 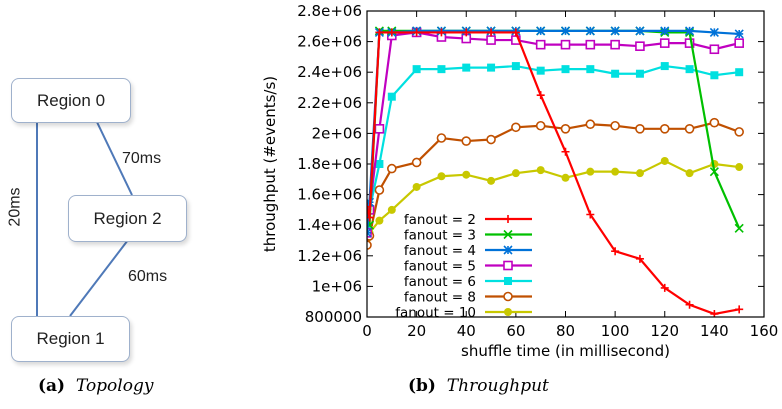 What do you see at coordinates (440, 298) in the screenshot?
I see `legend-label: fanout = 8` at bounding box center [440, 298].